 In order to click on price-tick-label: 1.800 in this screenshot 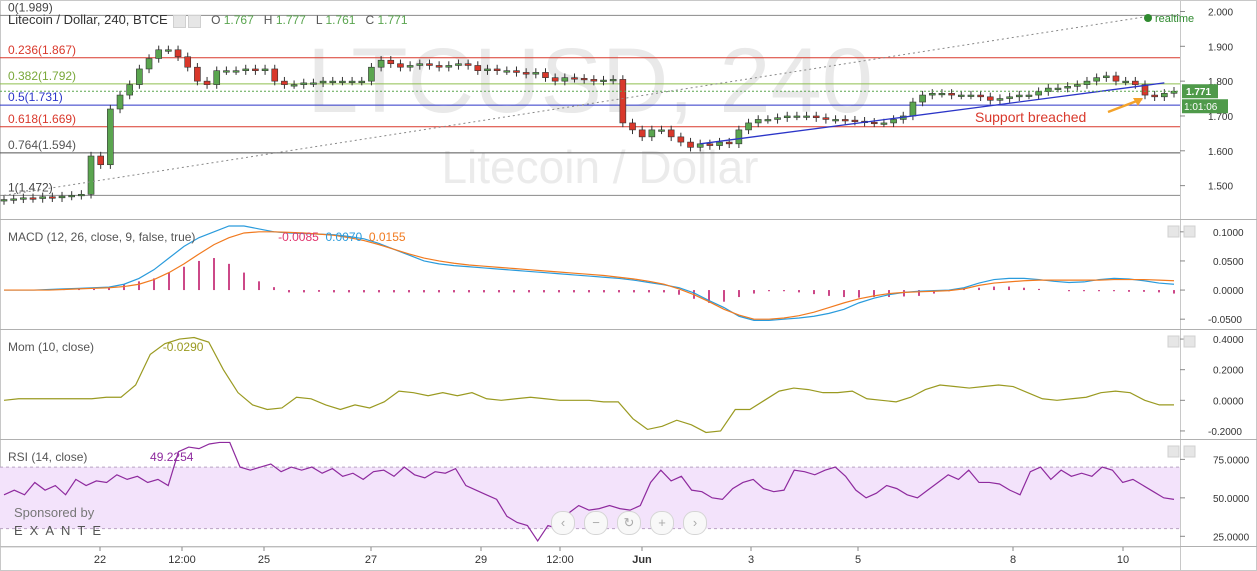, I will do `click(1220, 82)`.